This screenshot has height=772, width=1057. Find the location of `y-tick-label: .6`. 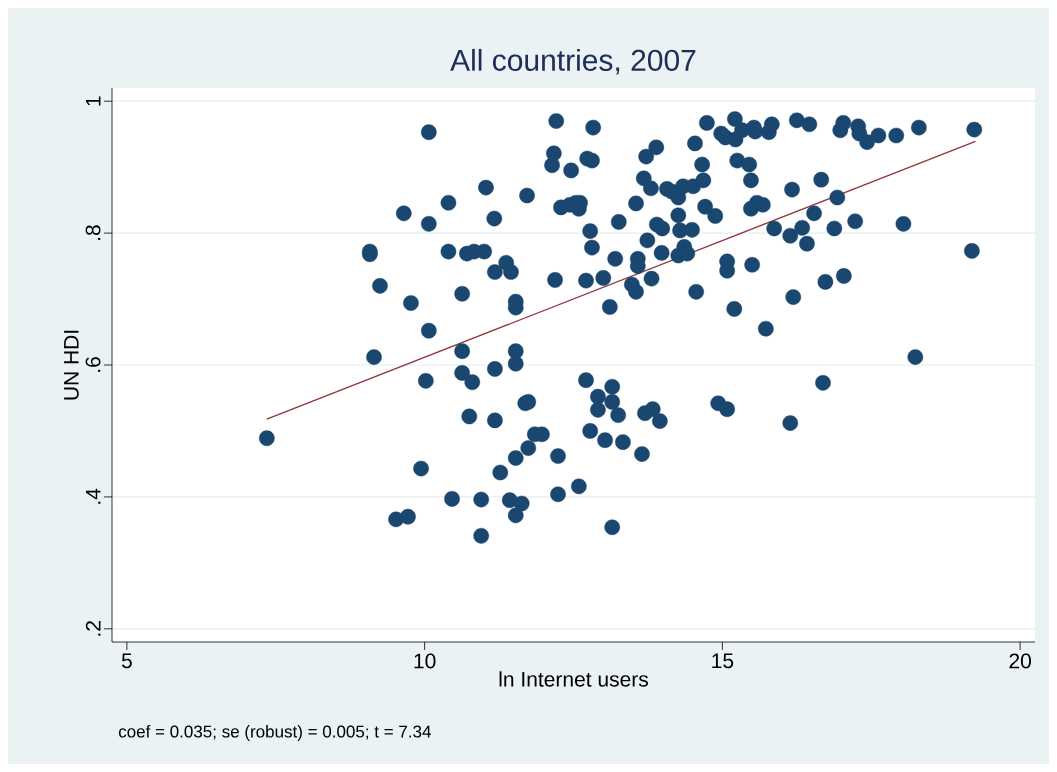

y-tick-label: .6 is located at coordinates (93, 364).